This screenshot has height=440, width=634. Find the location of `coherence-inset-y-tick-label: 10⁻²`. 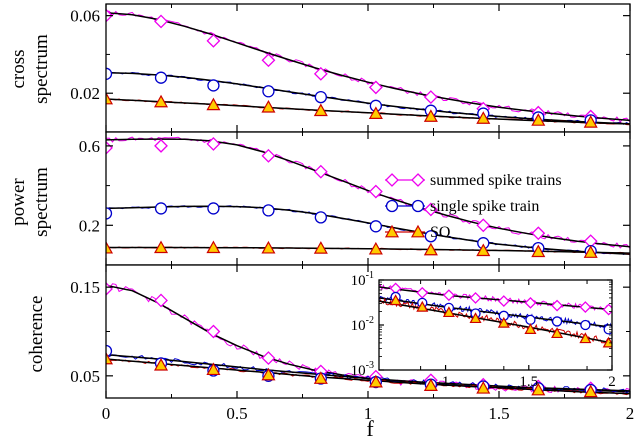

coherence-inset-y-tick-label: 10⁻² is located at coordinates (362, 324).